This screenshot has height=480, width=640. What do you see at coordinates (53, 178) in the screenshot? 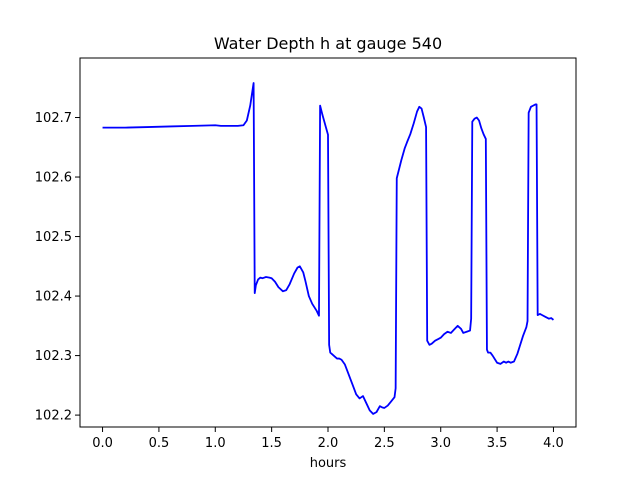
I see `y-tick-label: 102.6` at bounding box center [53, 178].